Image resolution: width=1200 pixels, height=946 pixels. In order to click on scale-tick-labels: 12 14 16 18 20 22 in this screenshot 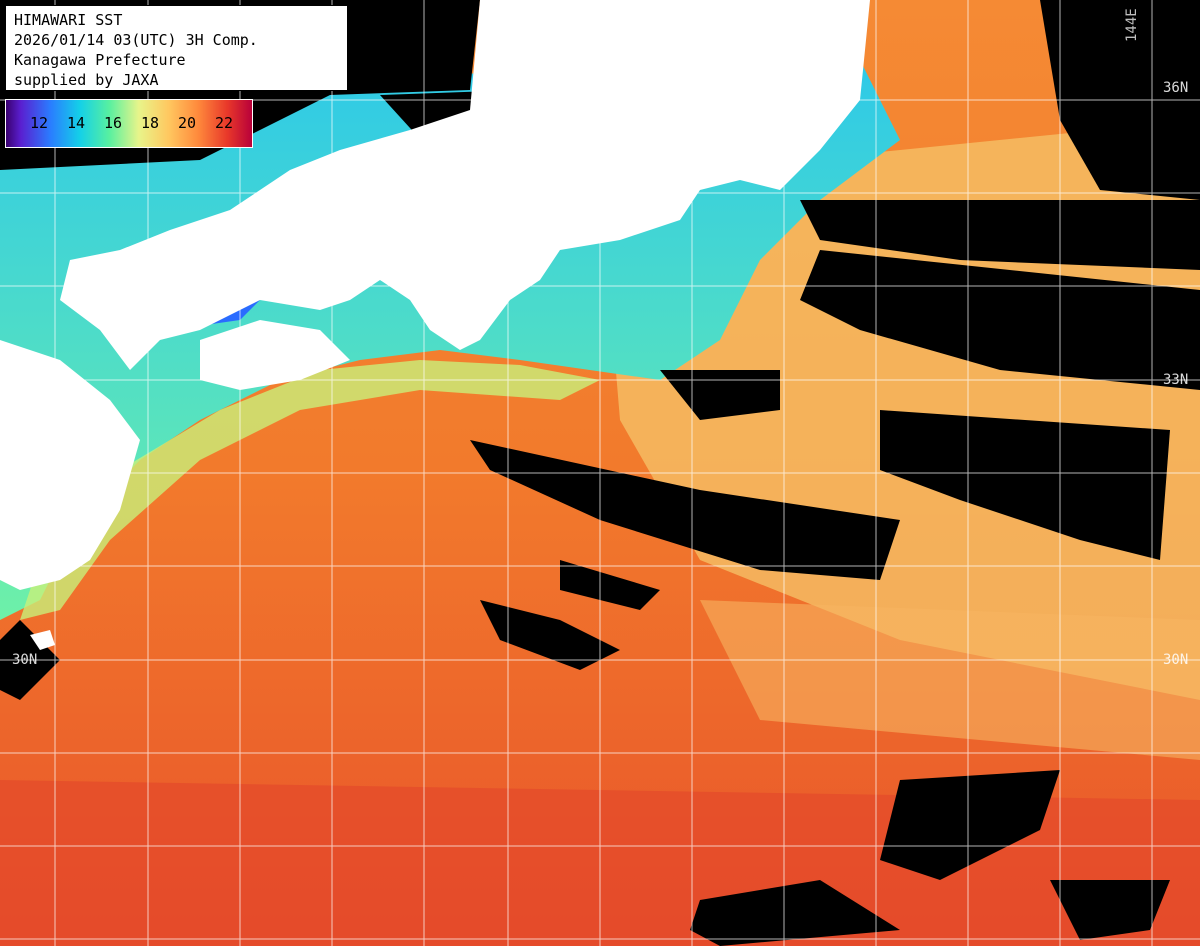, I will do `click(129, 123)`.